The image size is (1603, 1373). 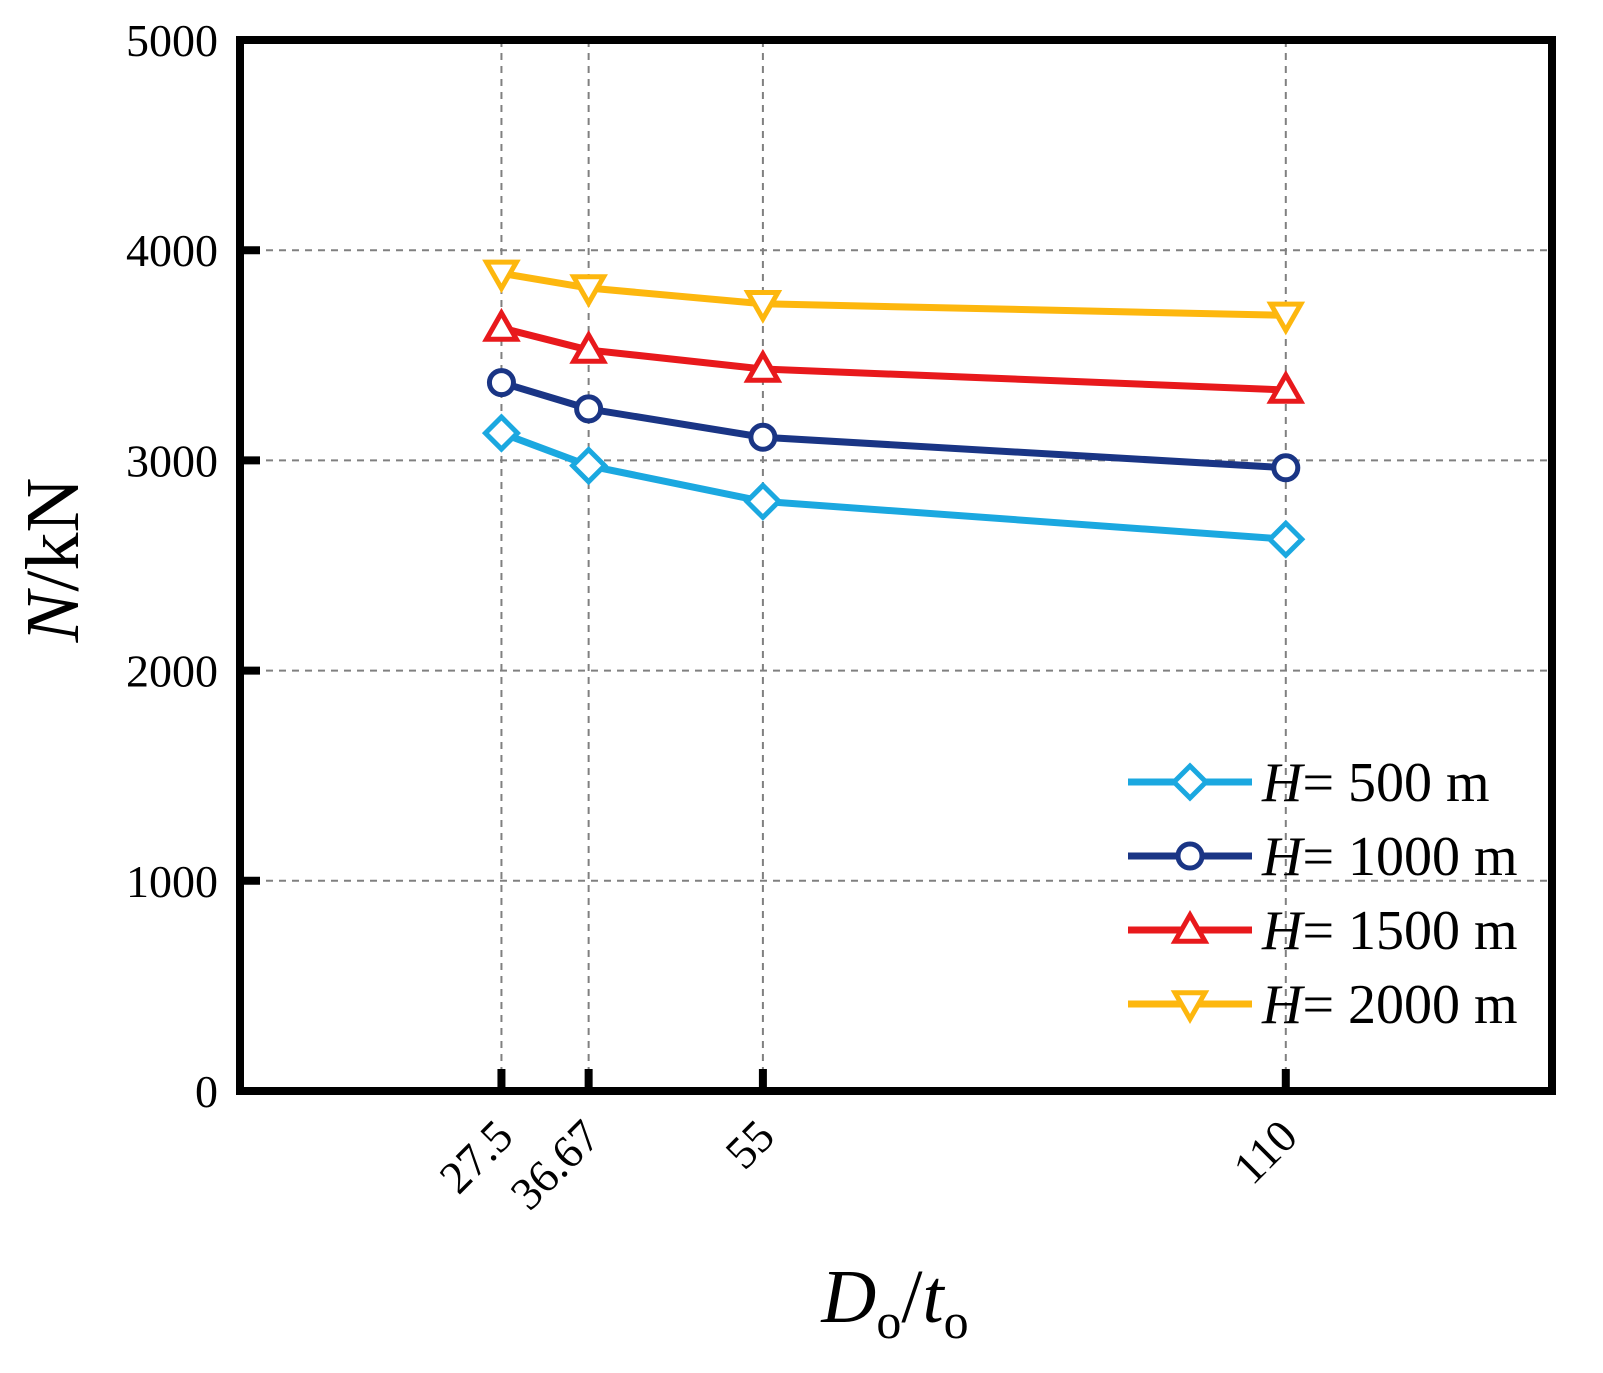 I want to click on y-tick-label-0: 0, so click(x=206, y=1091).